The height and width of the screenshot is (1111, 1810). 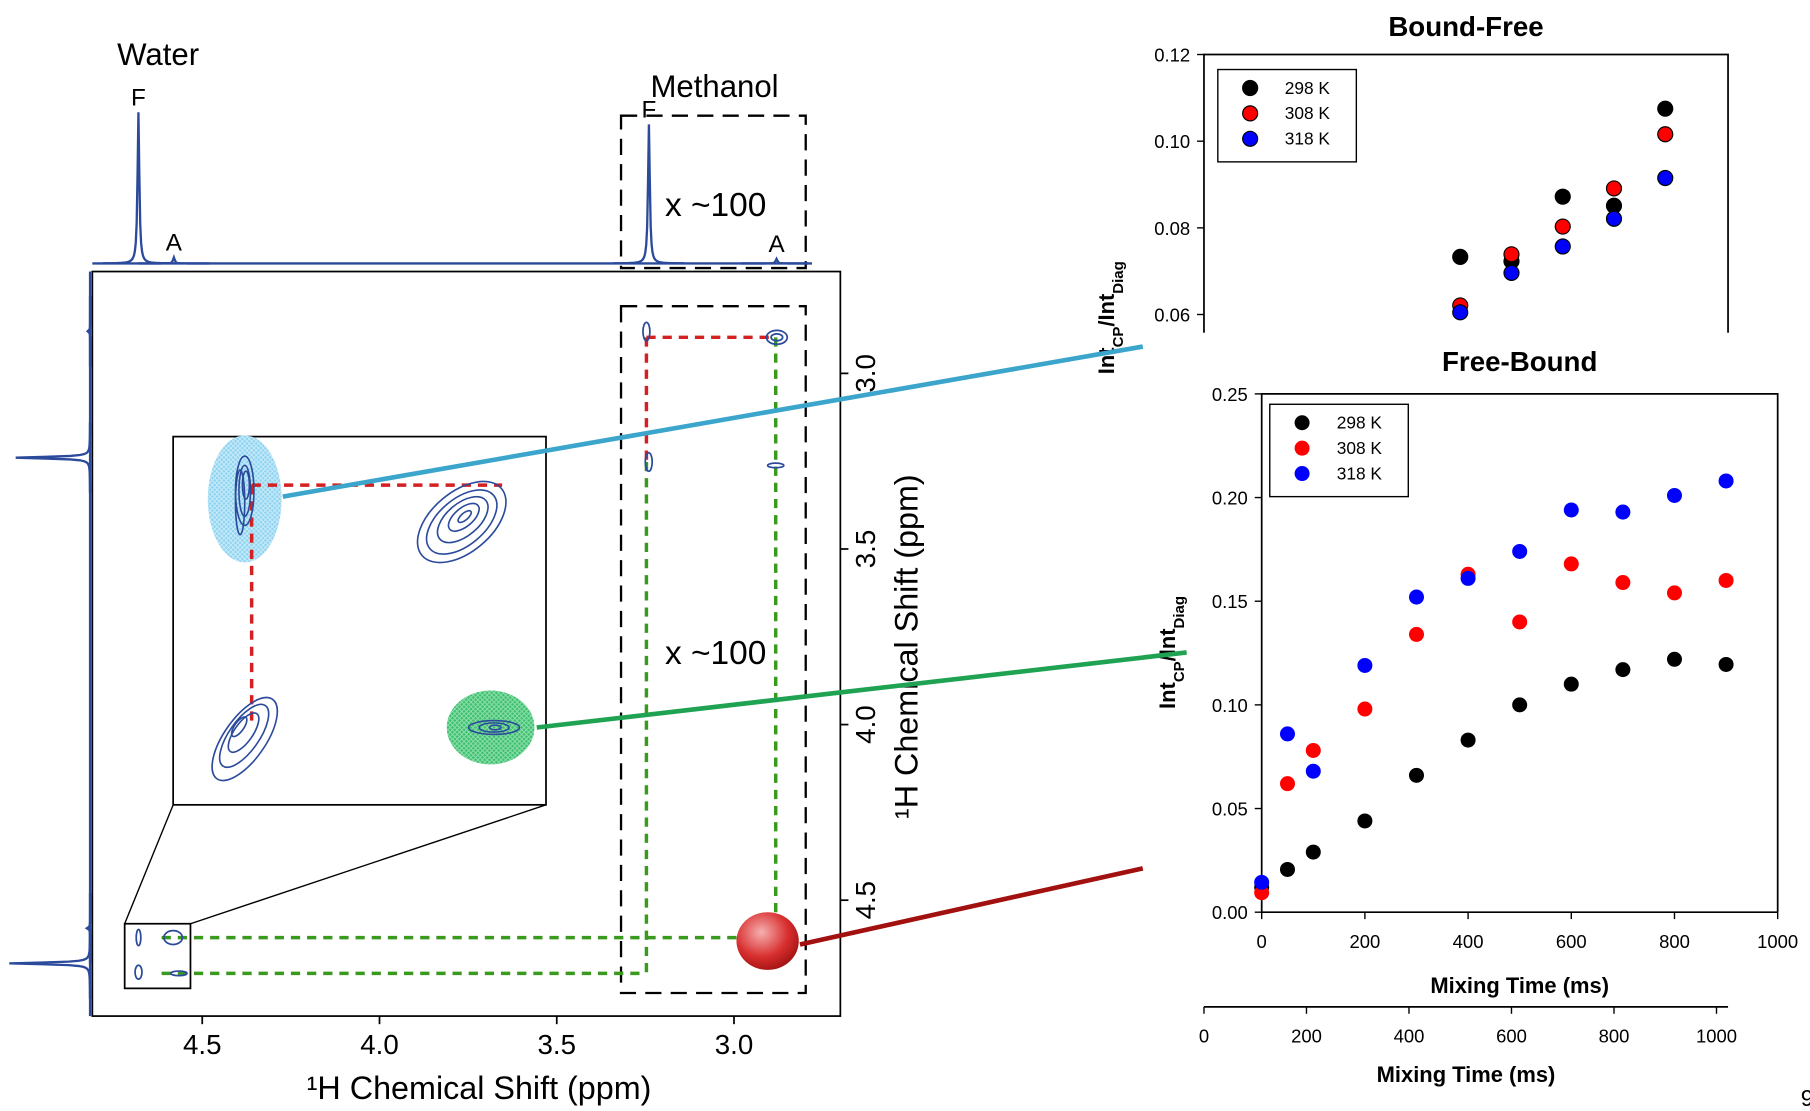 What do you see at coordinates (1230, 912) in the screenshot?
I see `y-tick-label: 0.00` at bounding box center [1230, 912].